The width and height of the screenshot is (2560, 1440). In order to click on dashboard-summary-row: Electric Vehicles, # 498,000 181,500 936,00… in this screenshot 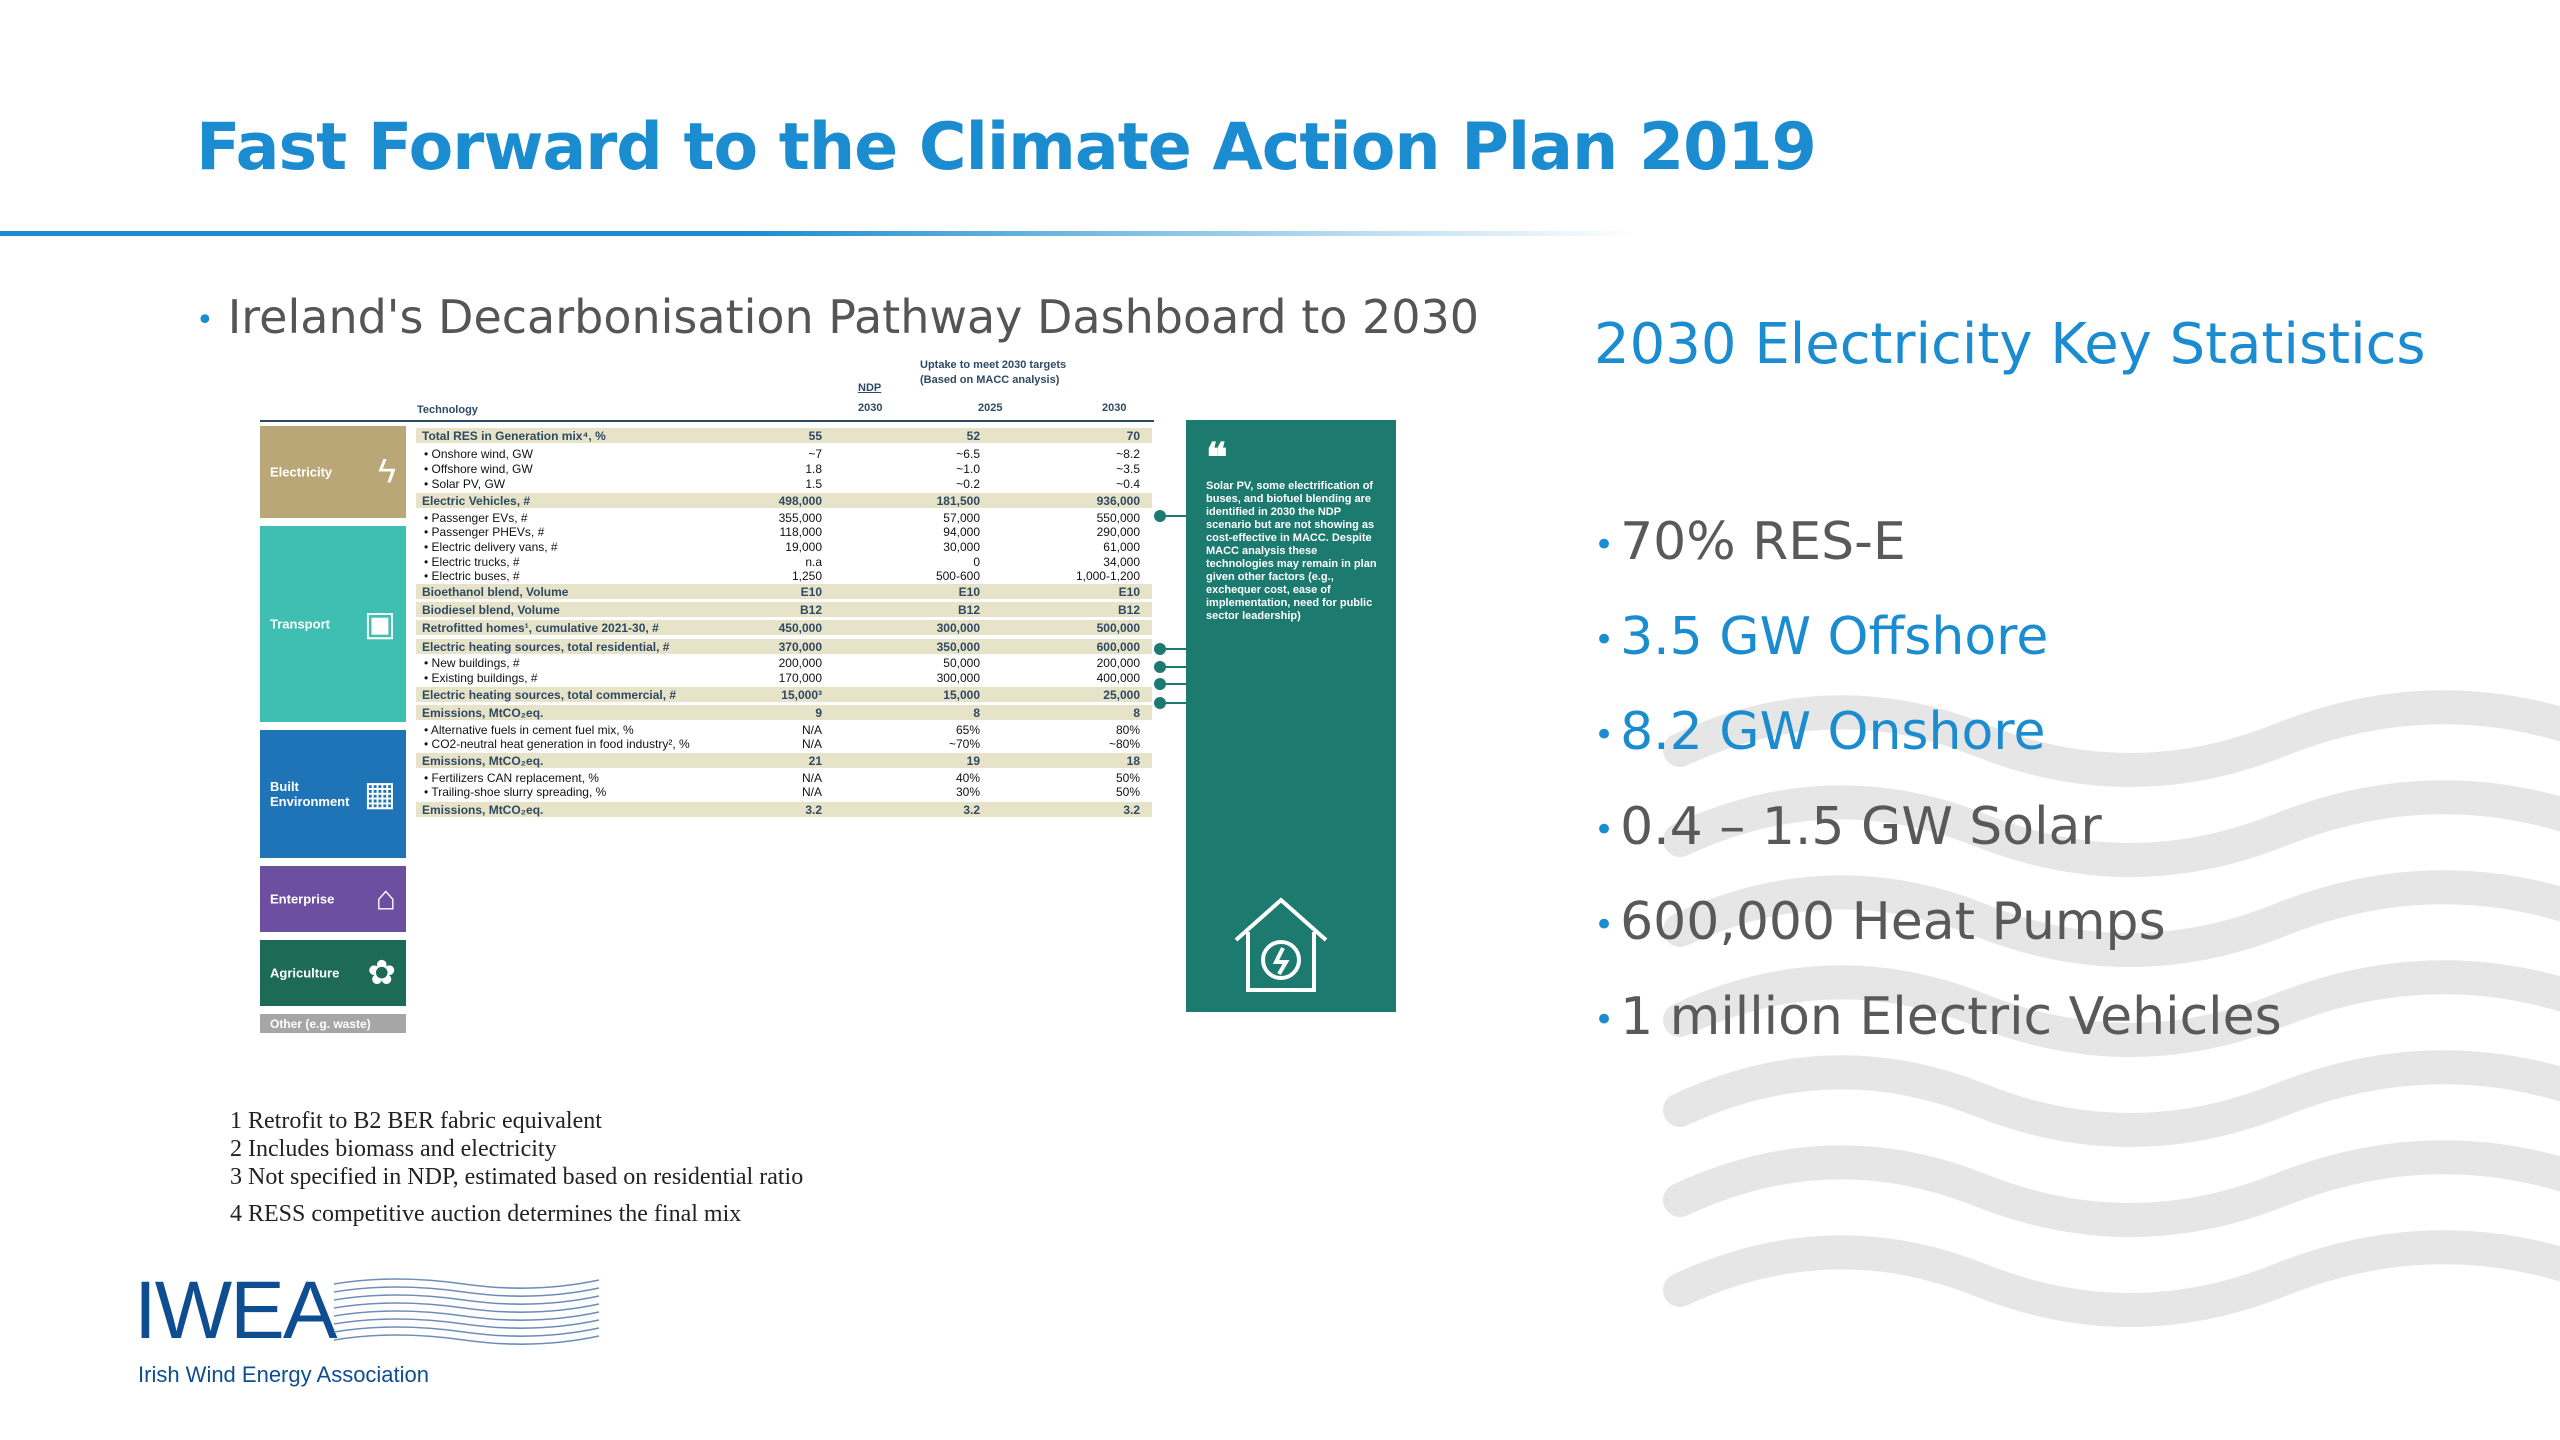, I will do `click(784, 500)`.